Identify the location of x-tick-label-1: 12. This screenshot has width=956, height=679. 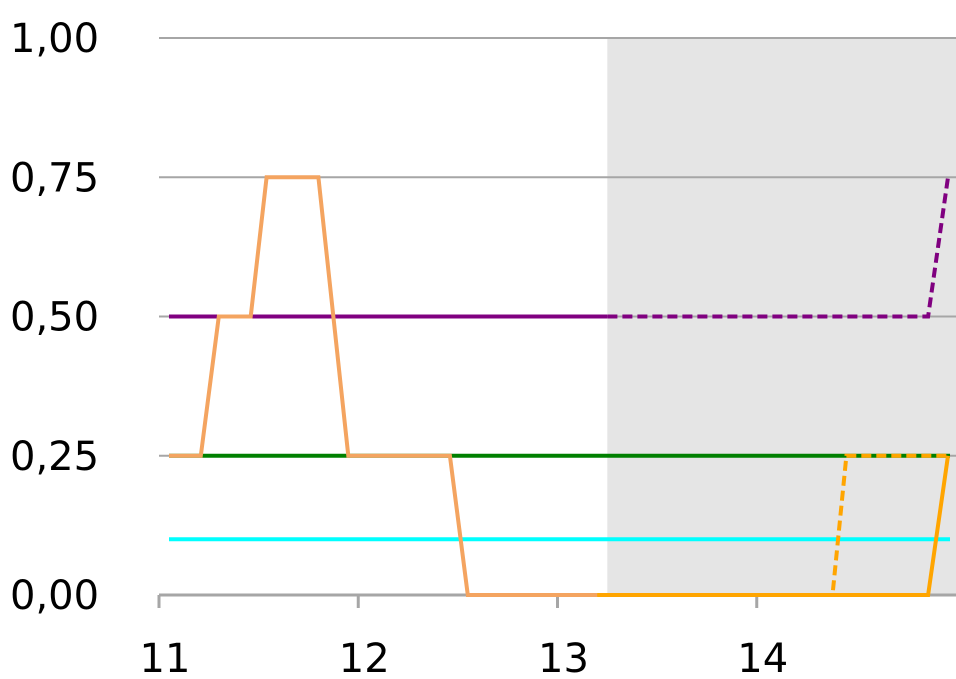
(364, 657).